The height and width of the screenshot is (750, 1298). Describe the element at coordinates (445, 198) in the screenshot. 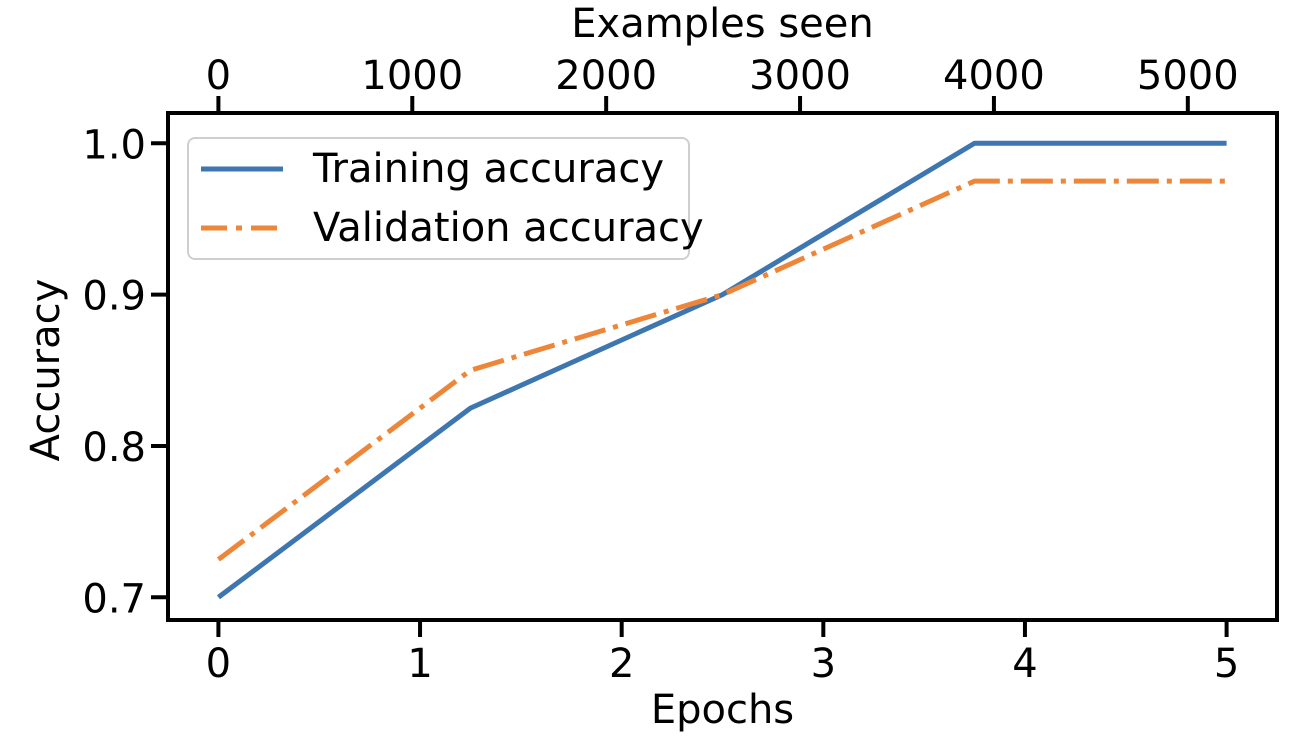

I see `legend: Training accuracy Validation accuracy` at that location.